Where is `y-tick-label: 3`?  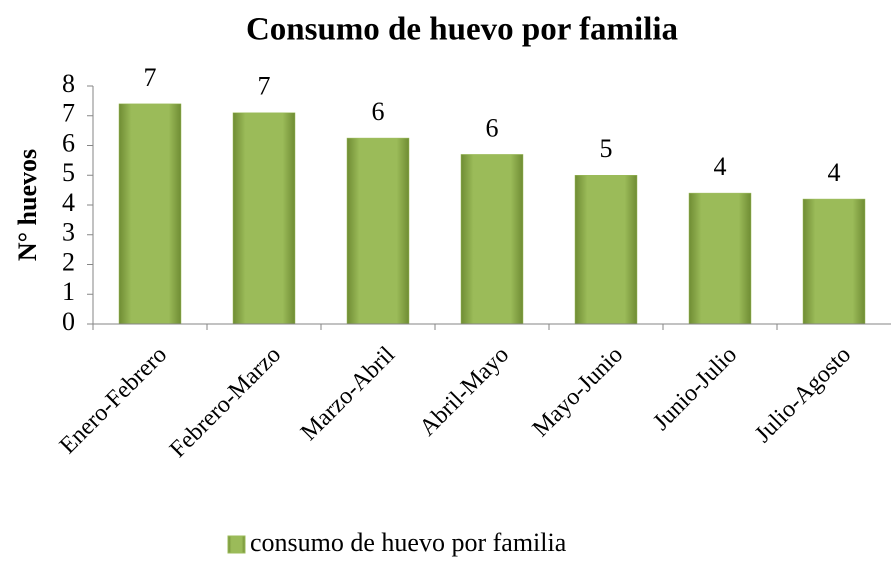 y-tick-label: 3 is located at coordinates (68, 232).